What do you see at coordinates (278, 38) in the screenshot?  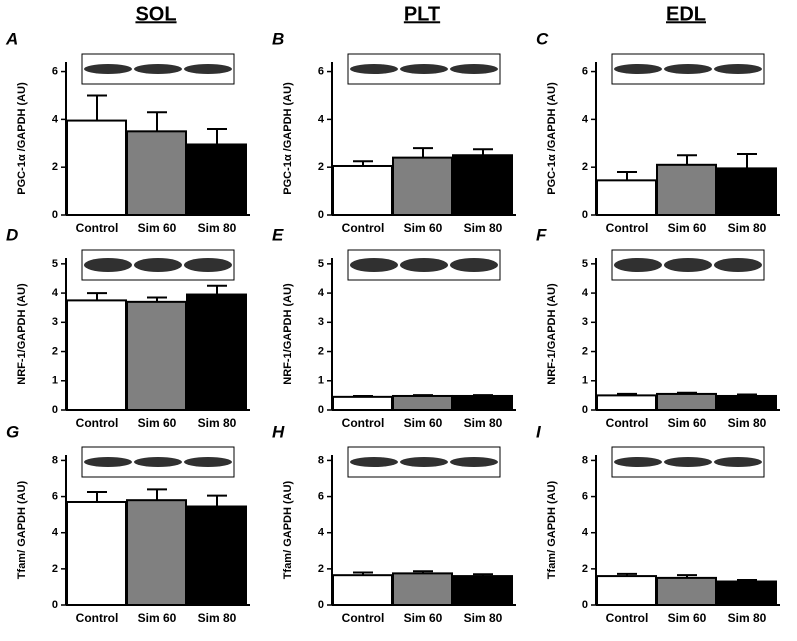 I see `panel-label: B` at bounding box center [278, 38].